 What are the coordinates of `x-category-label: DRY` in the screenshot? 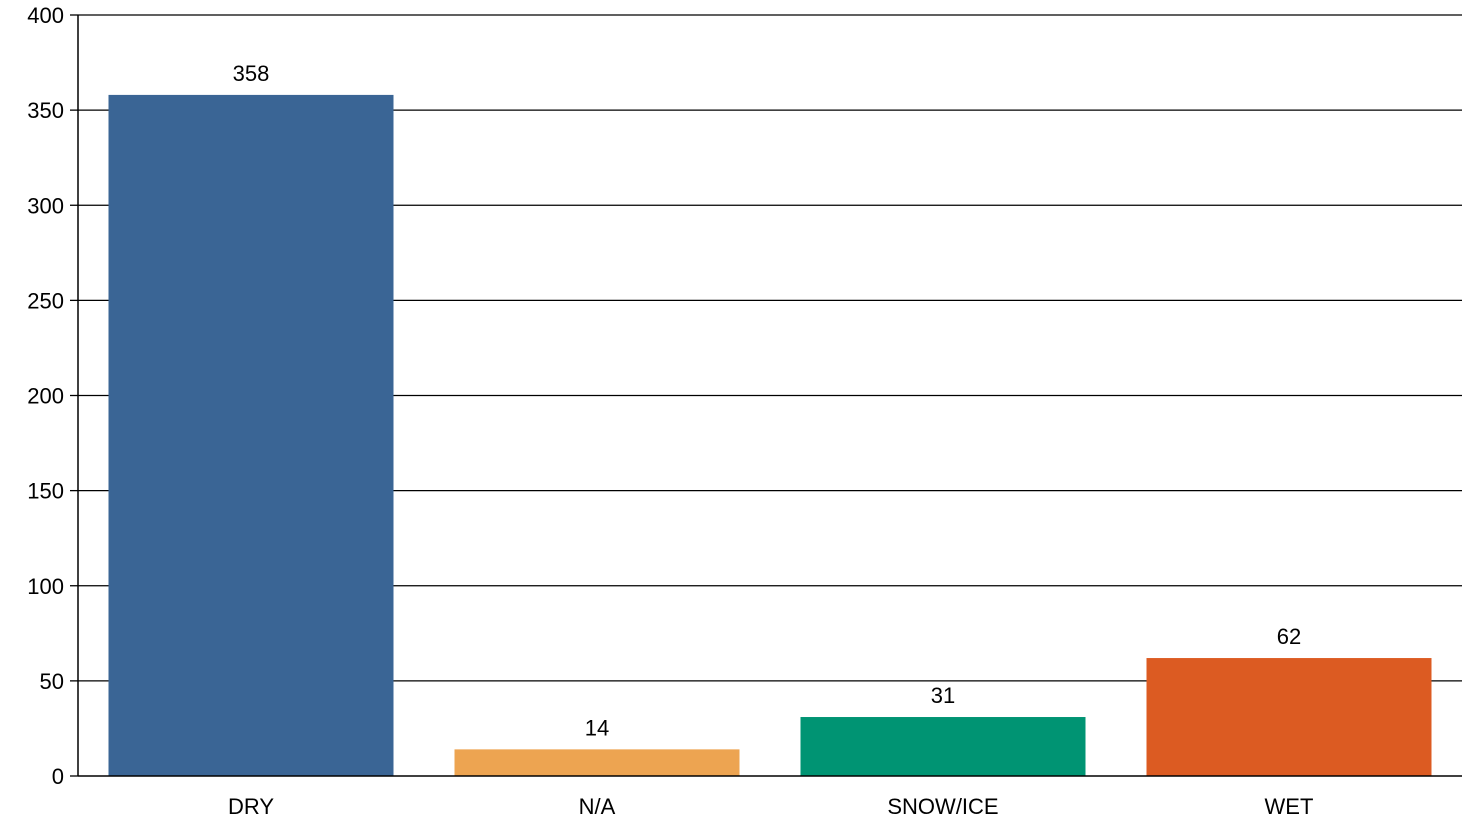 It's located at (251, 806).